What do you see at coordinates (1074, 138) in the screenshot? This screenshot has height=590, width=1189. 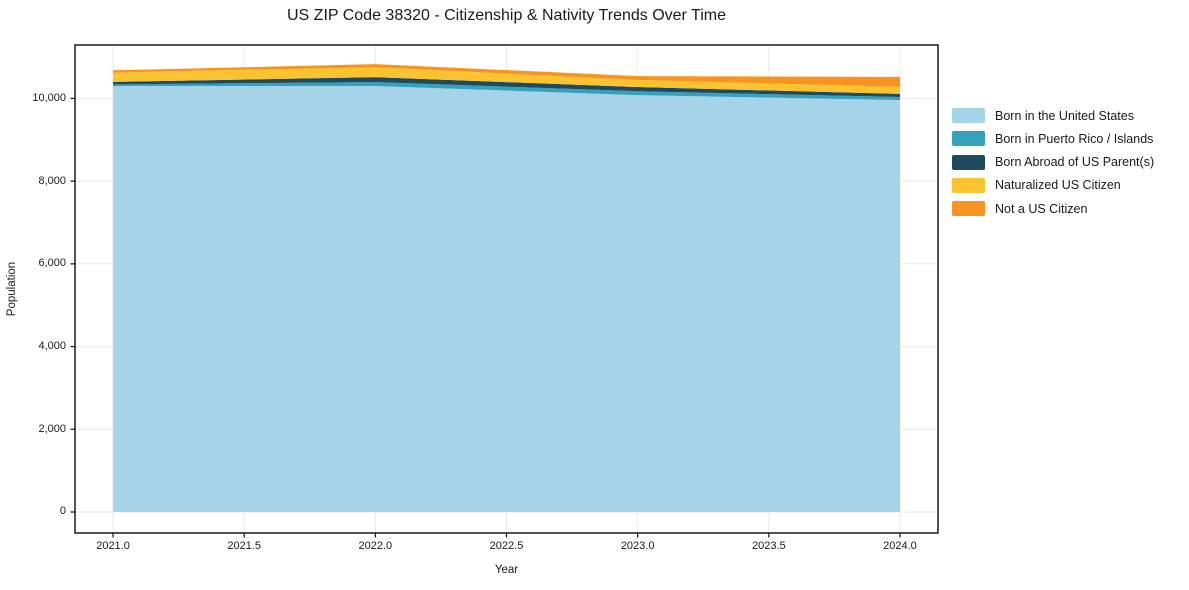 I see `legend-label: Born in Puerto Rico / Islands` at bounding box center [1074, 138].